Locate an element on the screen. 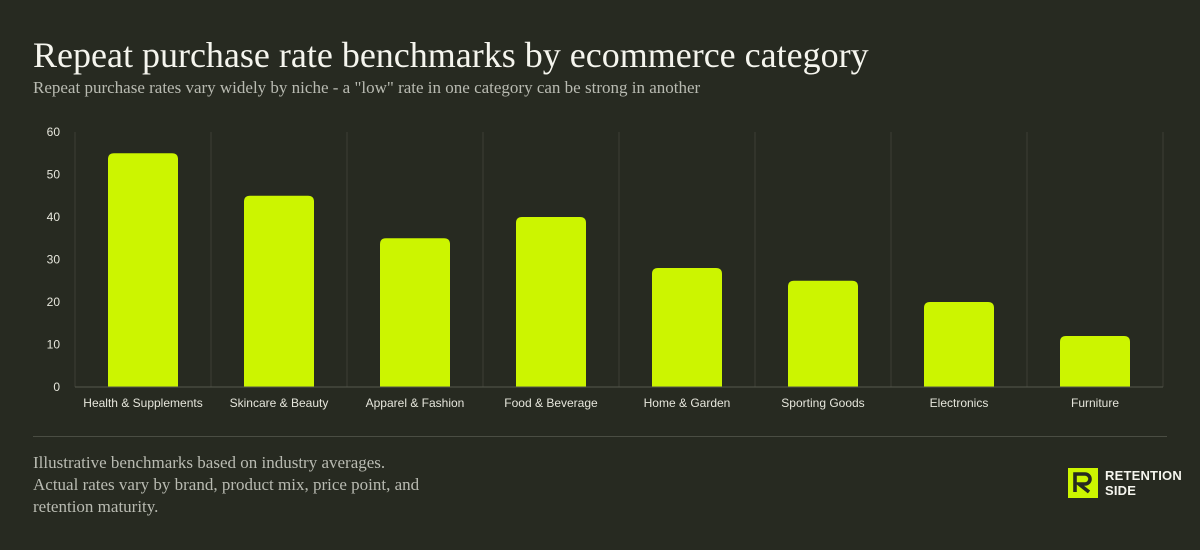 The width and height of the screenshot is (1200, 550). y-tick-label: 30 is located at coordinates (54, 260).